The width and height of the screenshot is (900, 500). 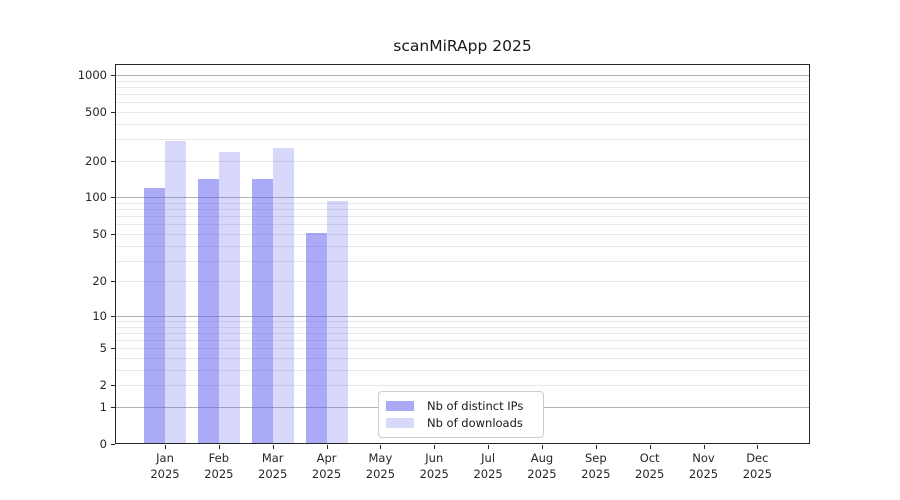 I want to click on legend-label-downloads: Nb of downloads, so click(x=475, y=423).